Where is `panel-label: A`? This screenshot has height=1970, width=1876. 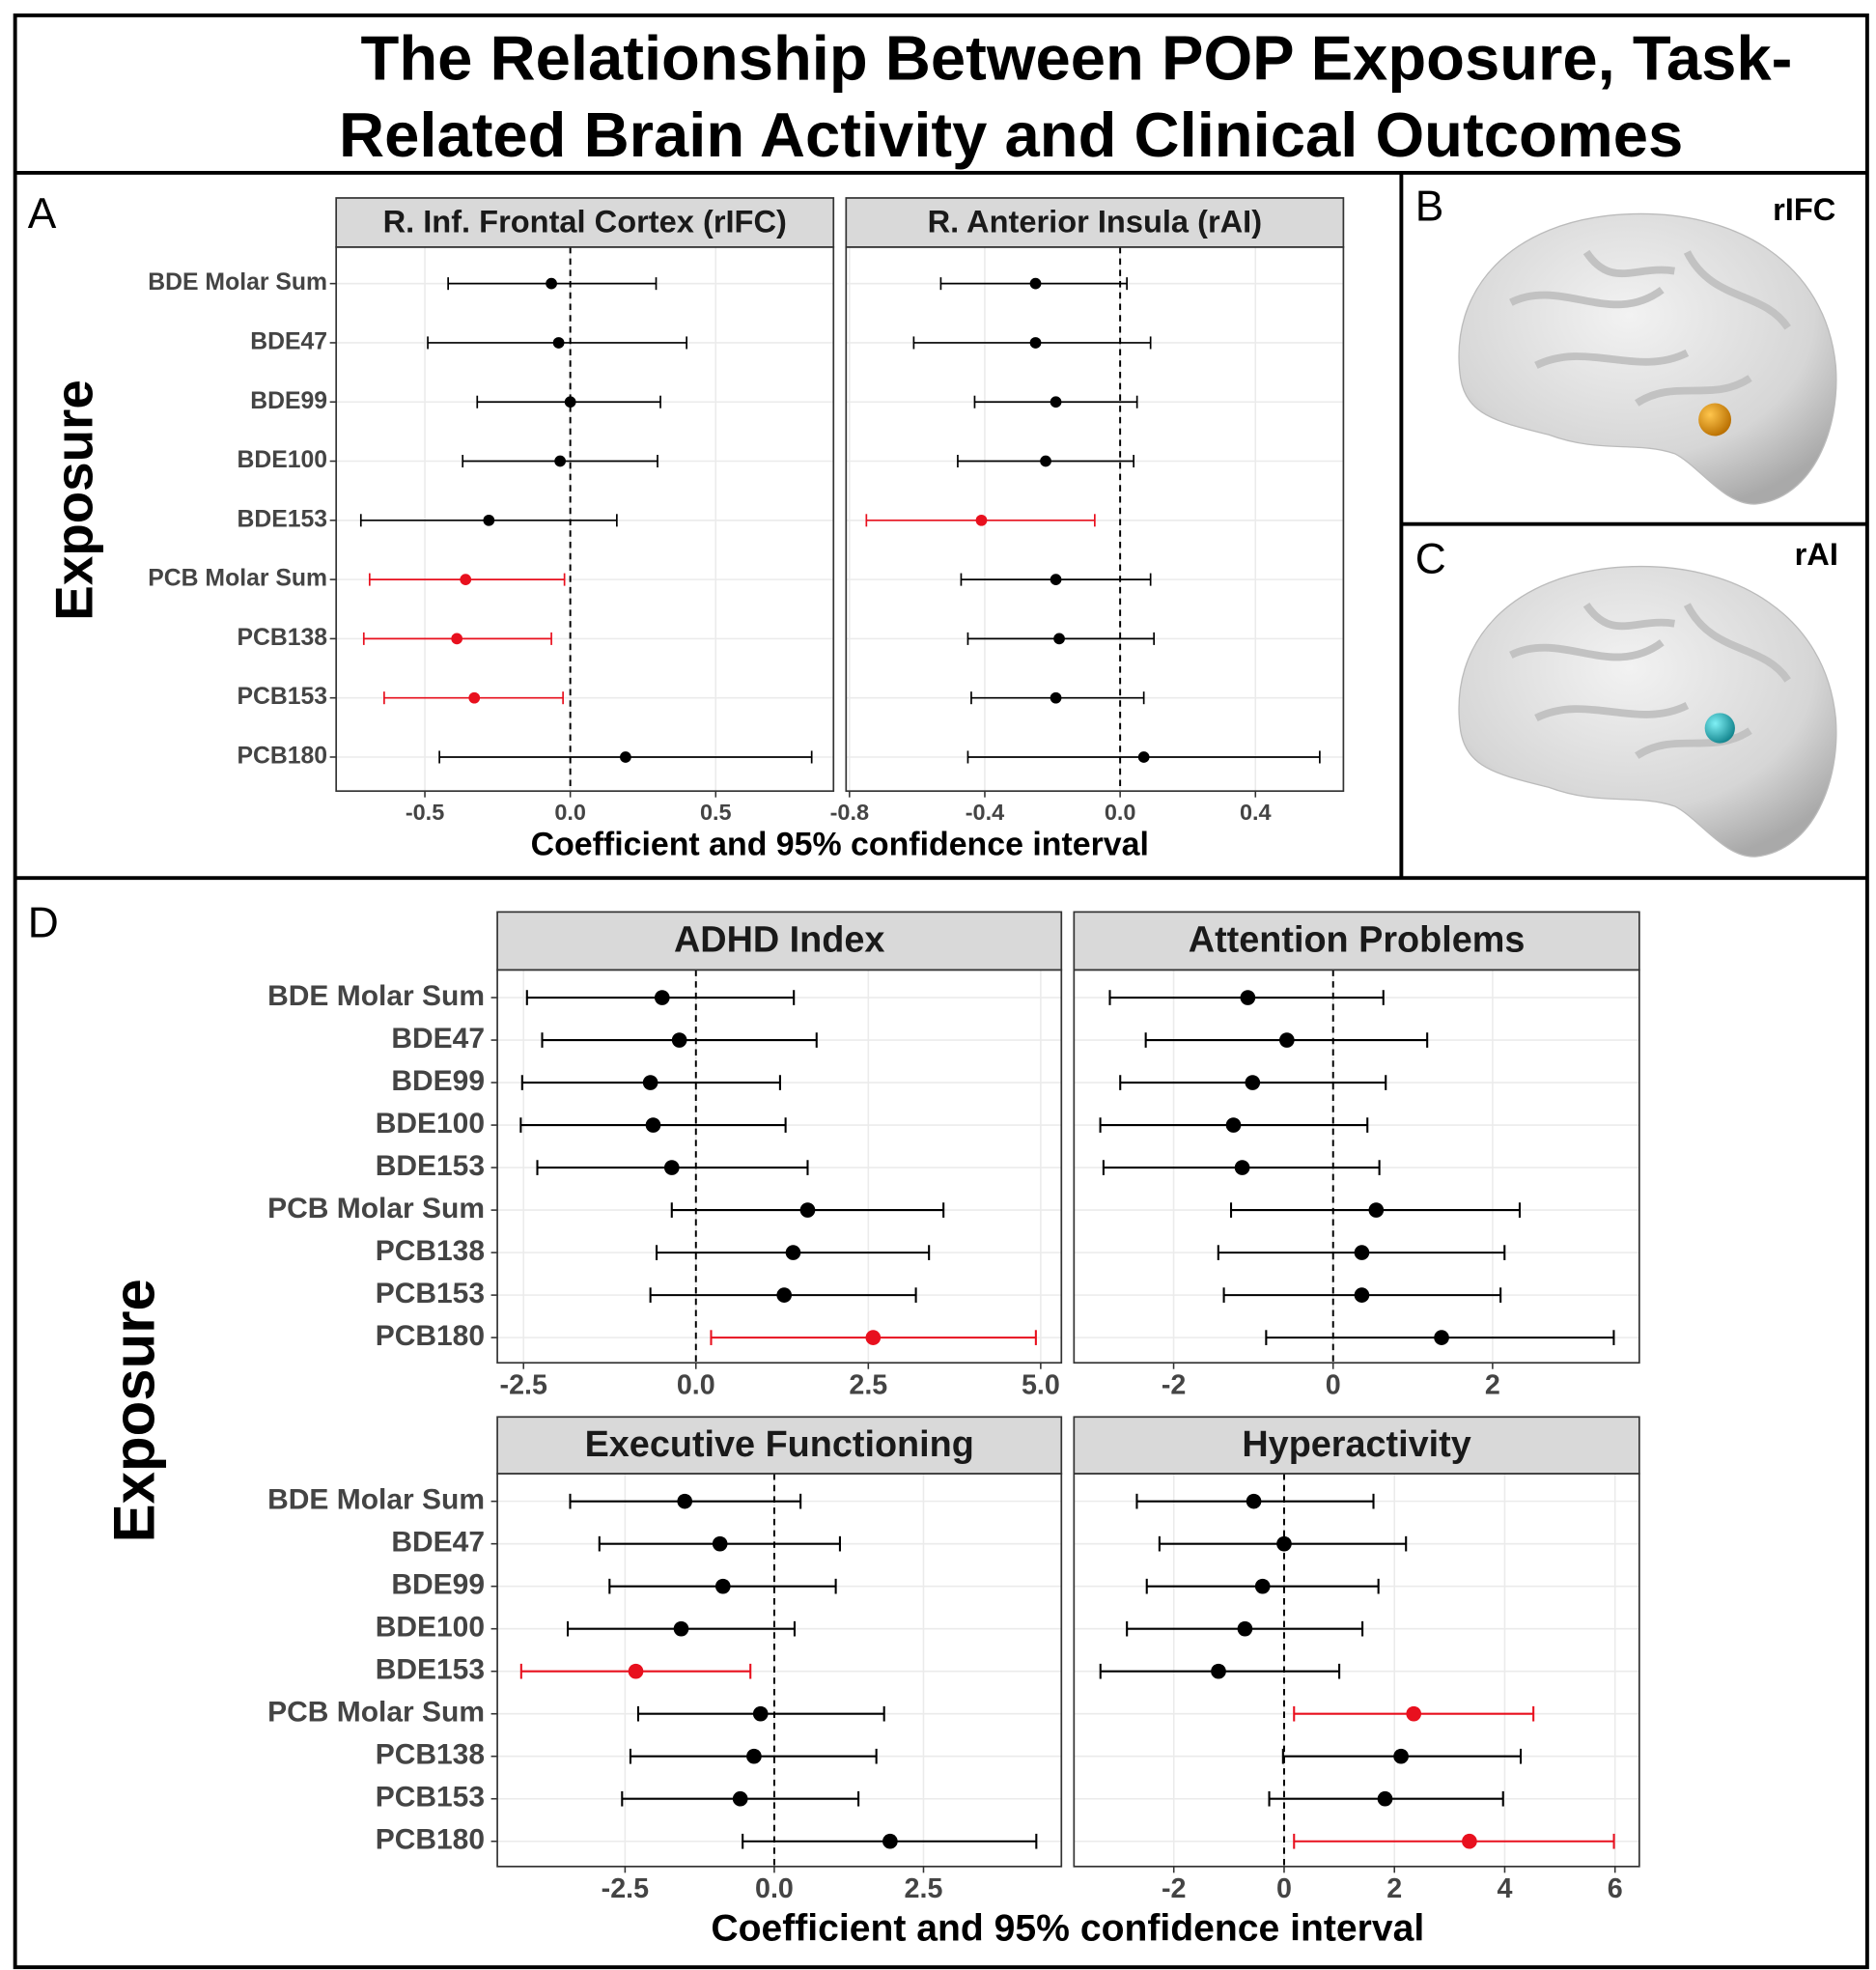
panel-label: A is located at coordinates (43, 214).